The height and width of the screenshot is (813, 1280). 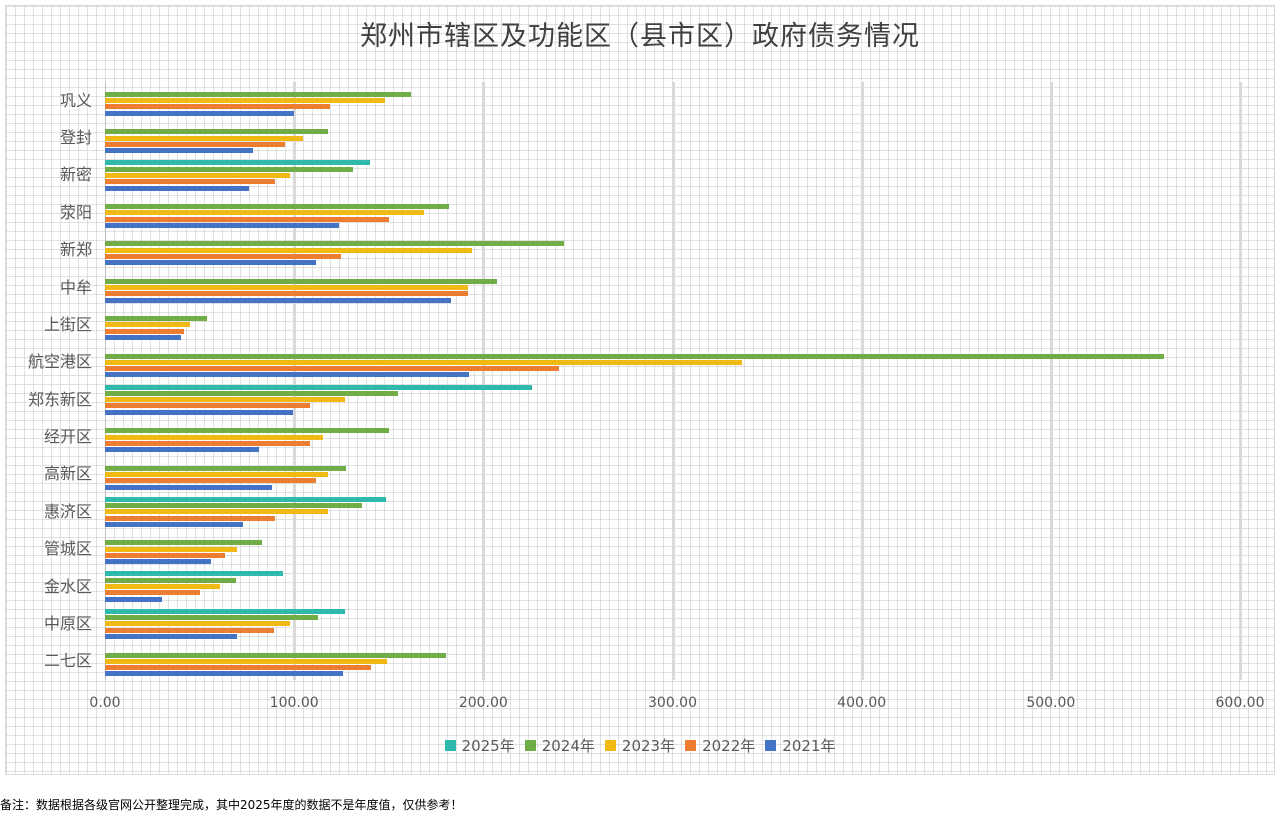 What do you see at coordinates (75, 212) in the screenshot?
I see `category-label: 荥阳` at bounding box center [75, 212].